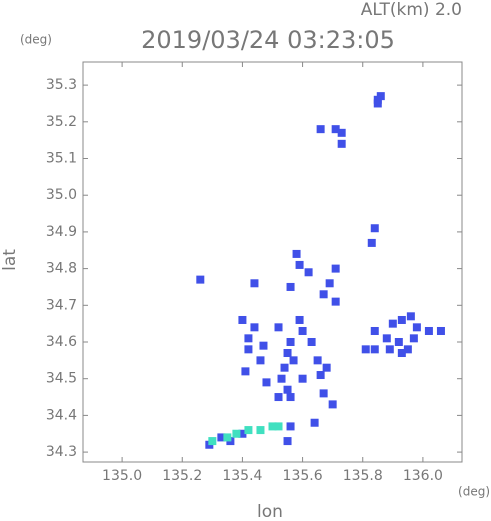  What do you see at coordinates (363, 476) in the screenshot?
I see `x-tick-label: 135.8` at bounding box center [363, 476].